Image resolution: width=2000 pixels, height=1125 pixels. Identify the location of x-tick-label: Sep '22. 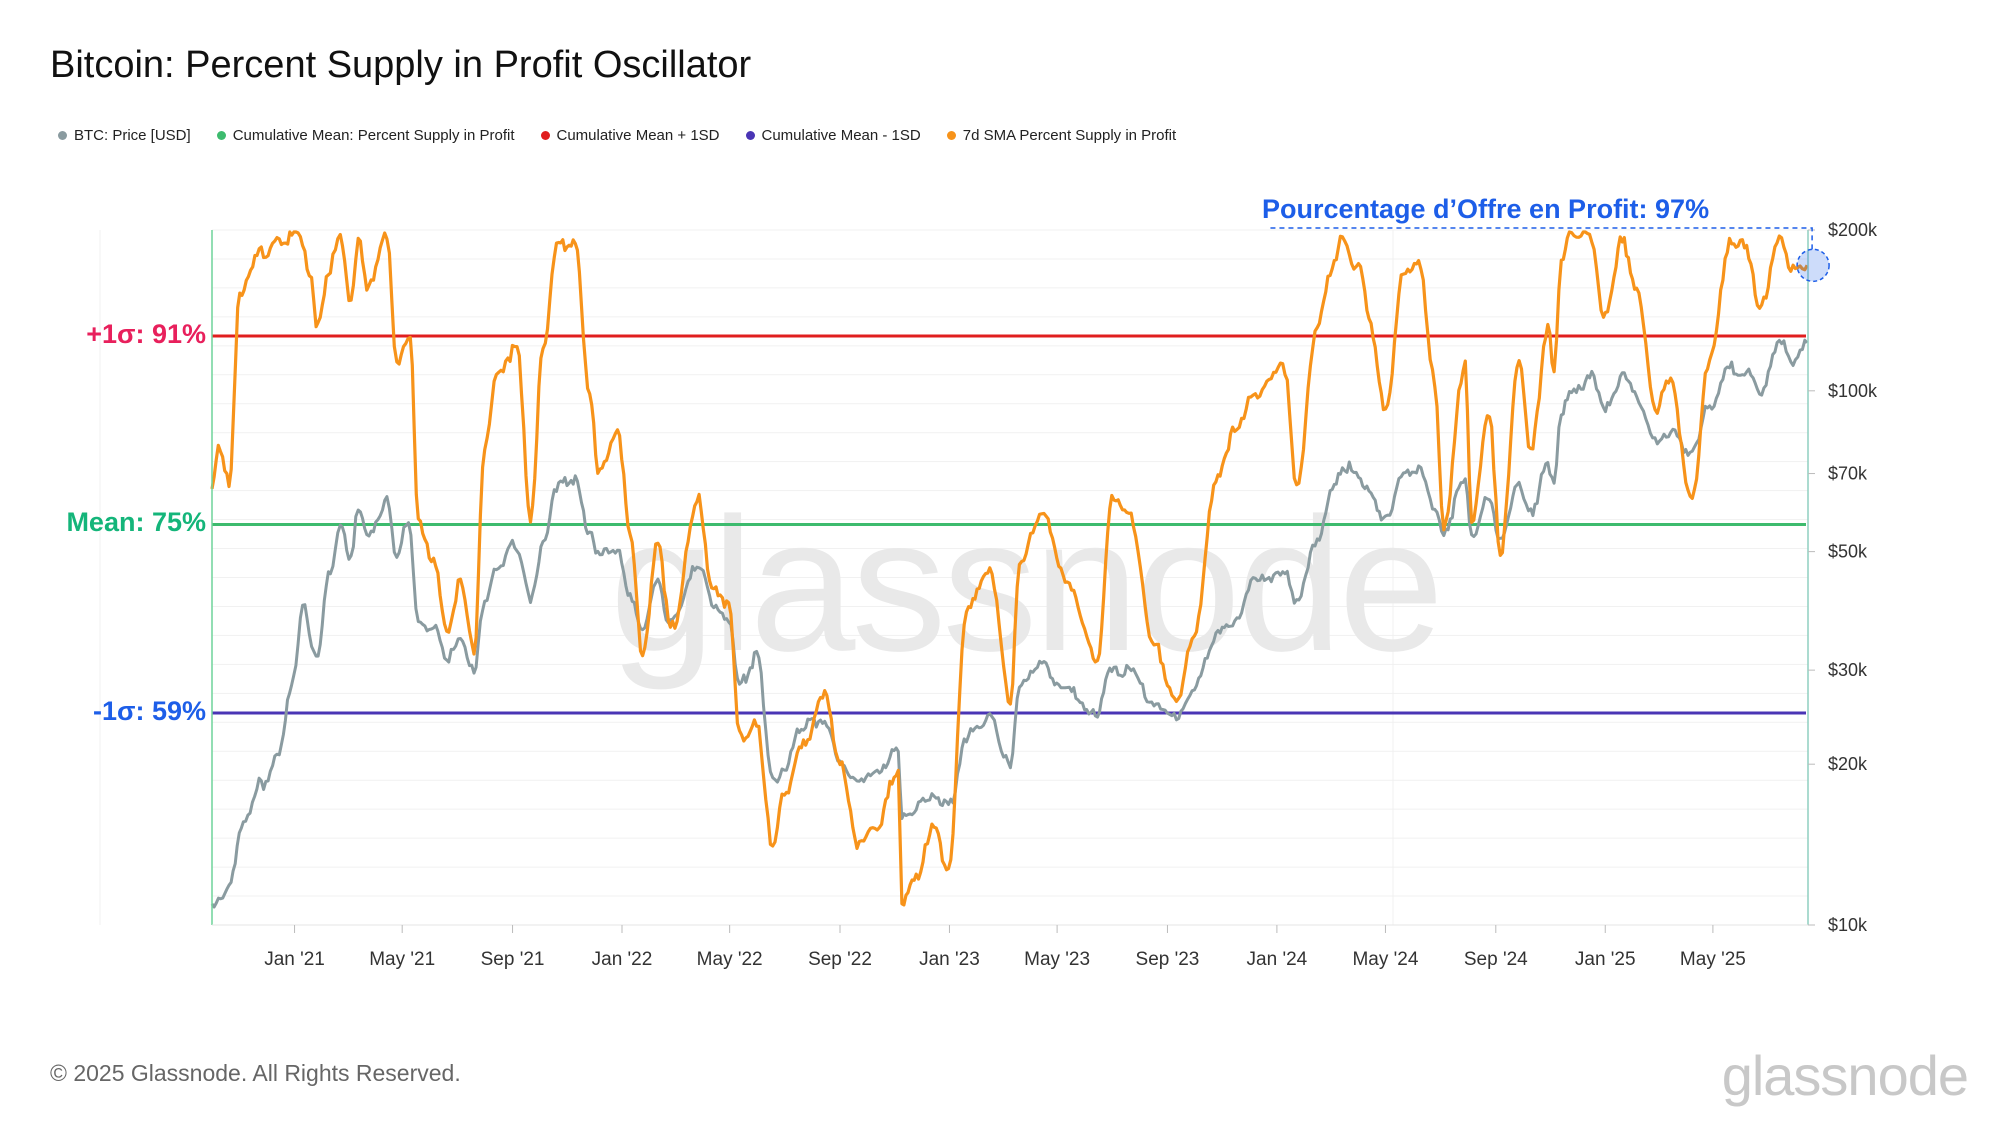
(840, 959).